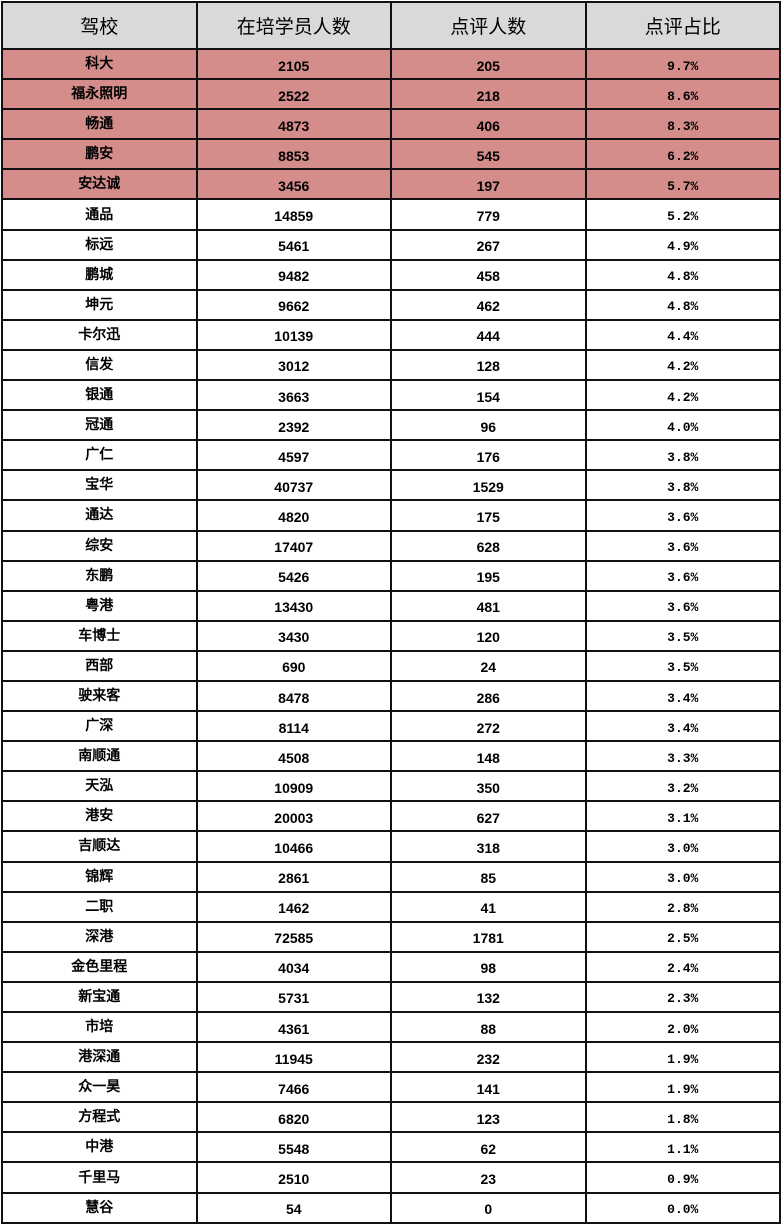 Image resolution: width=783 pixels, height=1224 pixels. Describe the element at coordinates (682, 966) in the screenshot. I see `review-ratio: 2.4%` at that location.